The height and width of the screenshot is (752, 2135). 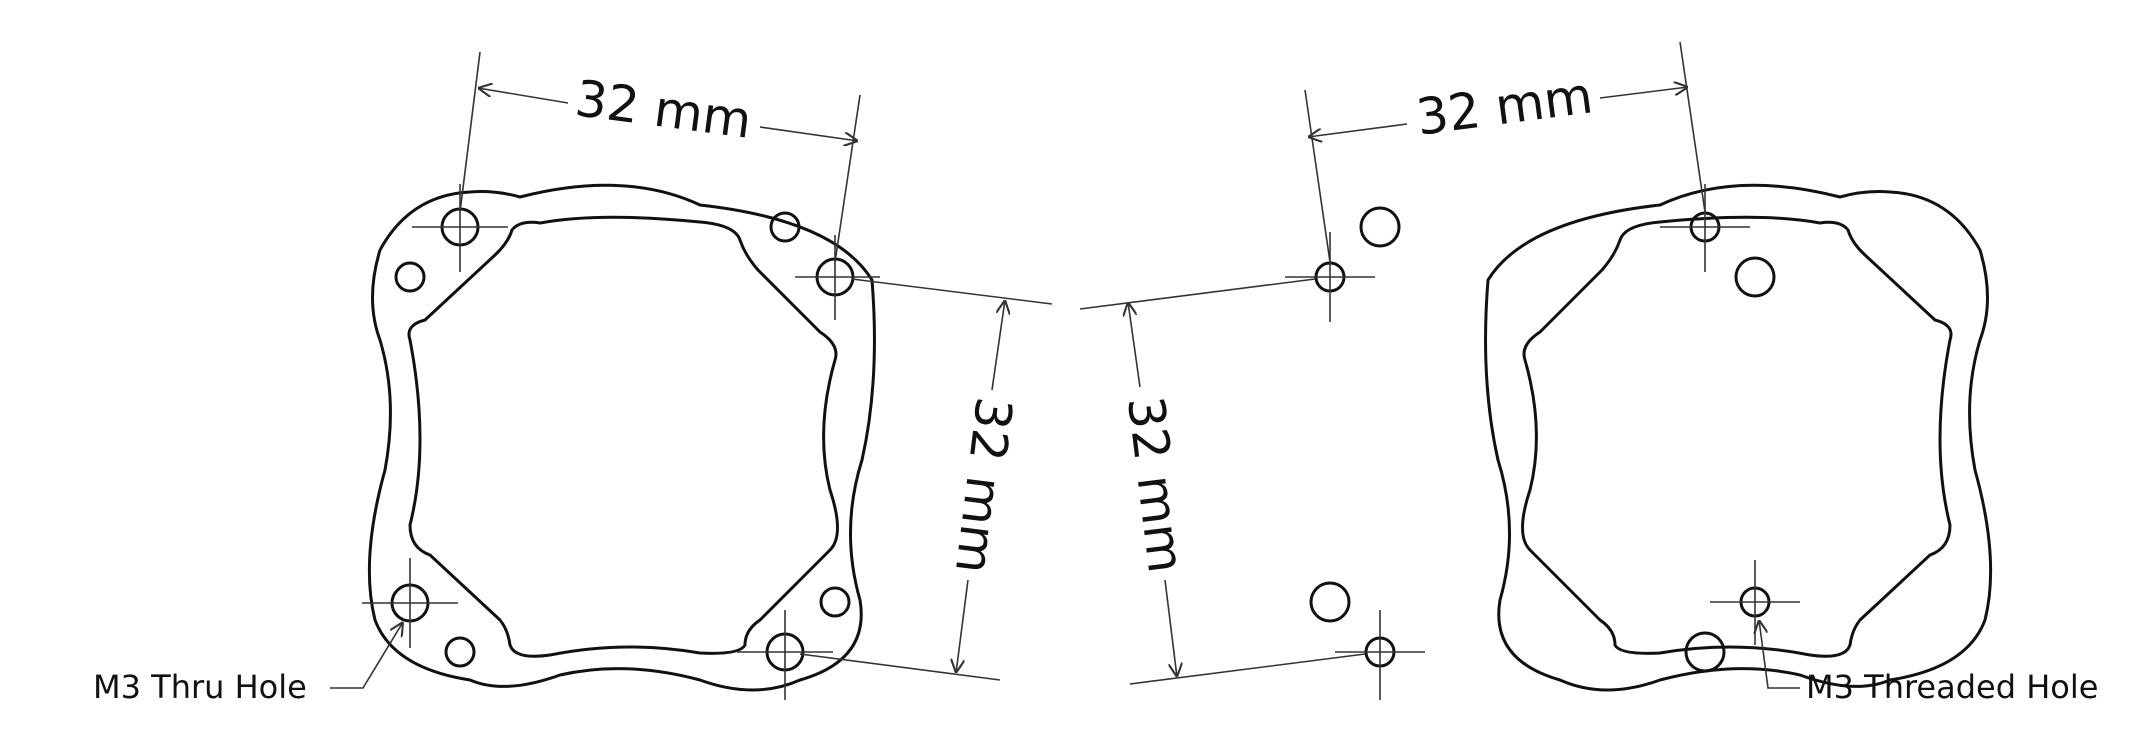 I want to click on right-horizontal-dimension-lines, so click(x=1505, y=152).